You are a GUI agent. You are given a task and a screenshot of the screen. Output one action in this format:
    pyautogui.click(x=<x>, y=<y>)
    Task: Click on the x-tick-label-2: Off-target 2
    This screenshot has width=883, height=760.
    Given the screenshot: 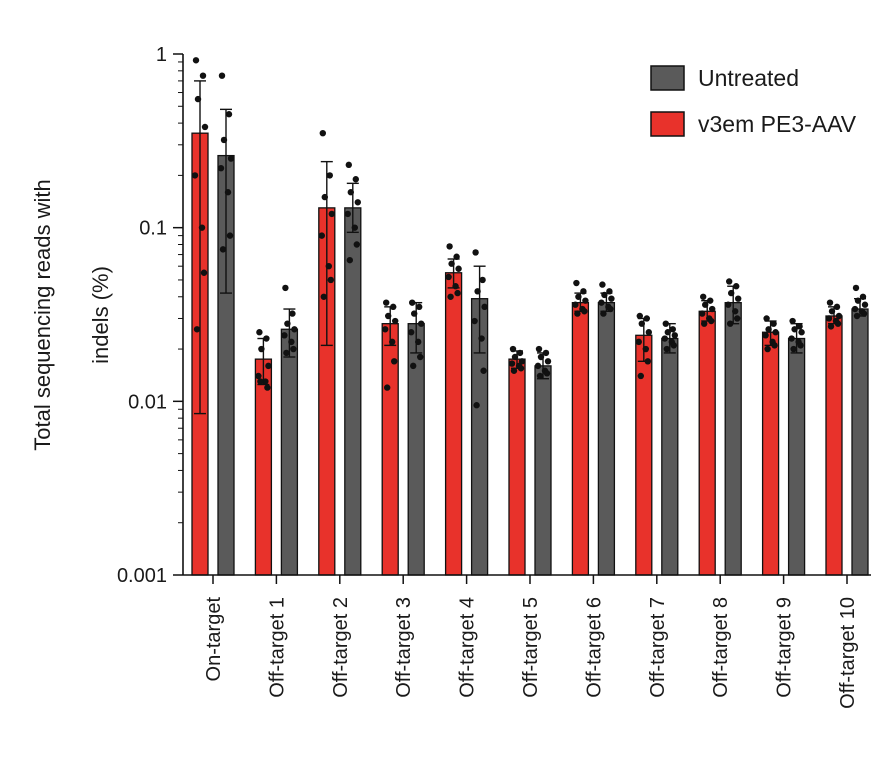 What is the action you would take?
    pyautogui.click(x=341, y=647)
    